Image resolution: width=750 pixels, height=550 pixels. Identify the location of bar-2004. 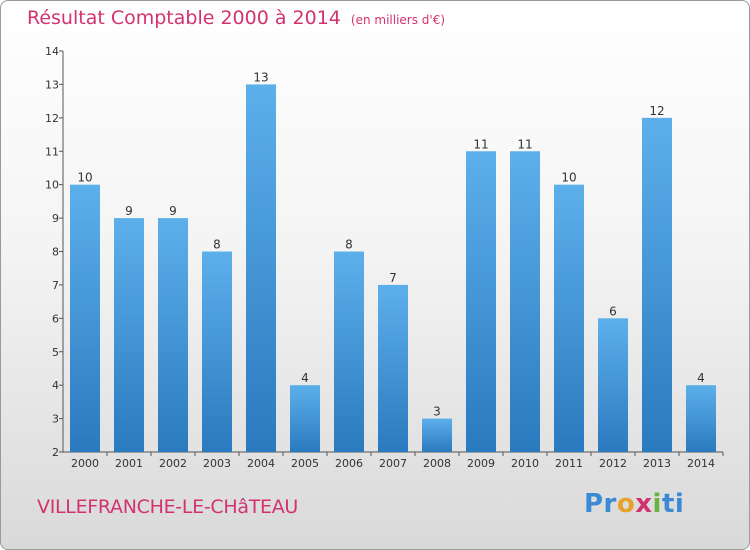
(261, 268).